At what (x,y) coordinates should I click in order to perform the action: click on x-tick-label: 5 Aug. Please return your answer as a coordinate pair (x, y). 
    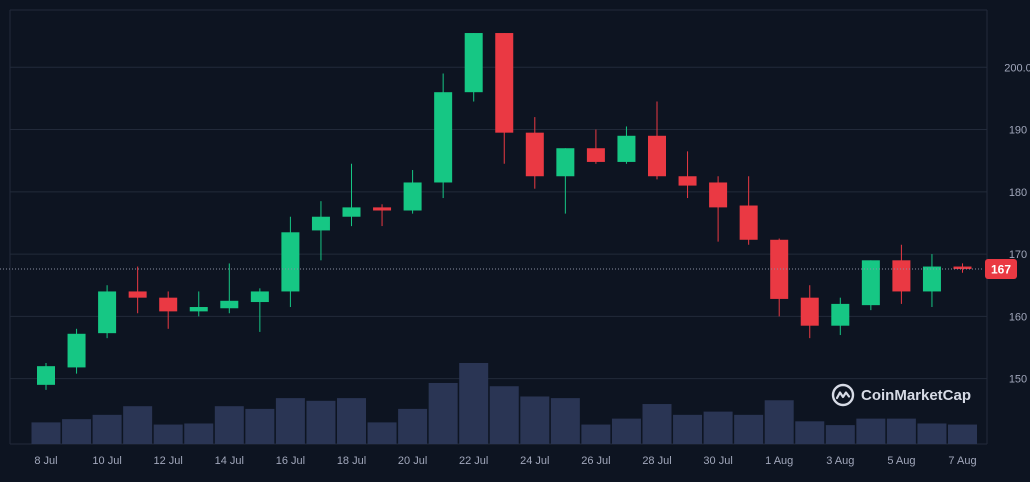
    Looking at the image, I should click on (901, 461).